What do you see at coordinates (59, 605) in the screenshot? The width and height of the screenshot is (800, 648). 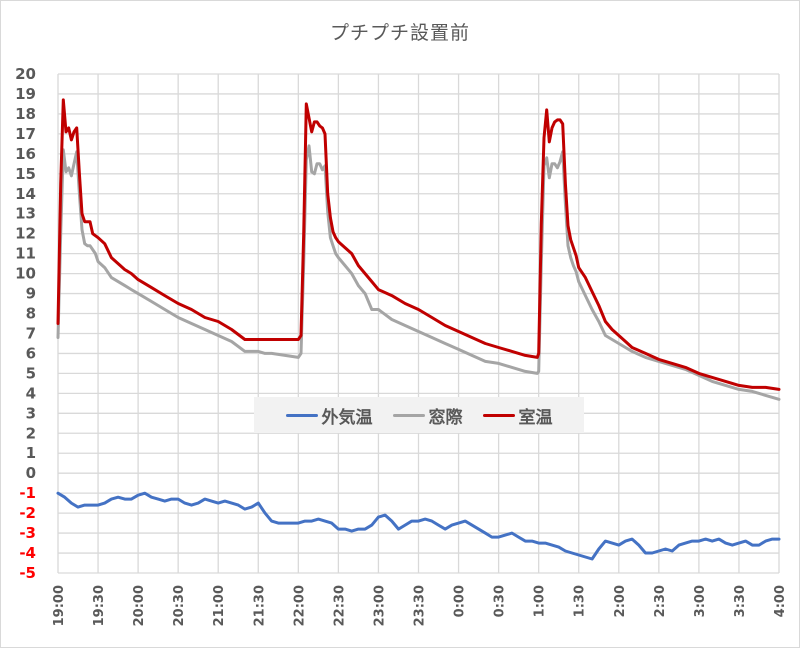 I see `x-tick-label: 19:00` at bounding box center [59, 605].